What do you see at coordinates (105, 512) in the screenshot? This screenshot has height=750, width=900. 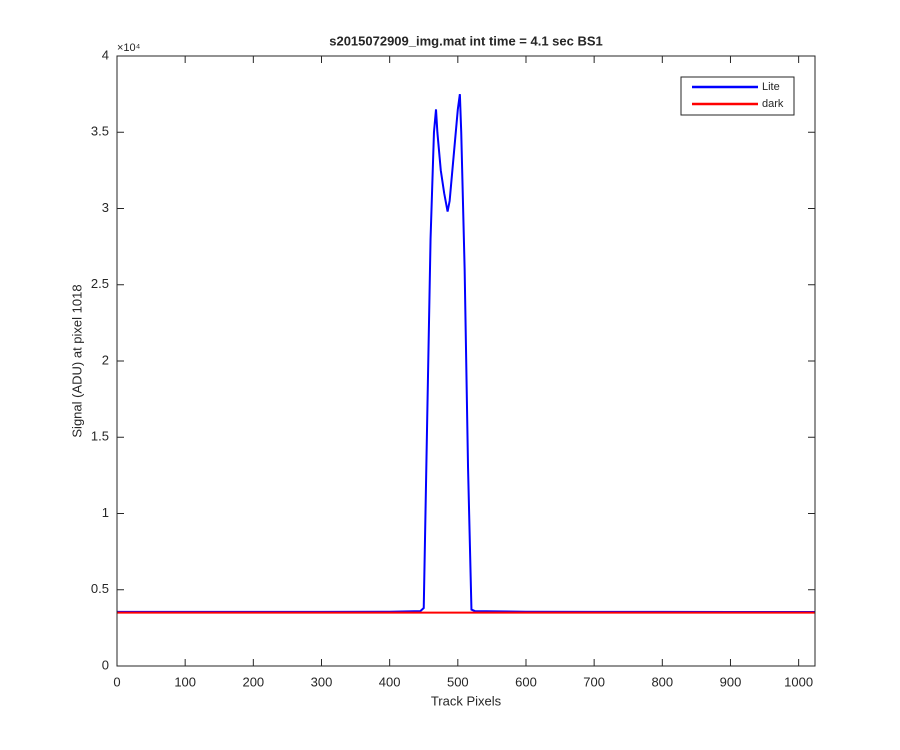 I see `y-tick-label: 1` at bounding box center [105, 512].